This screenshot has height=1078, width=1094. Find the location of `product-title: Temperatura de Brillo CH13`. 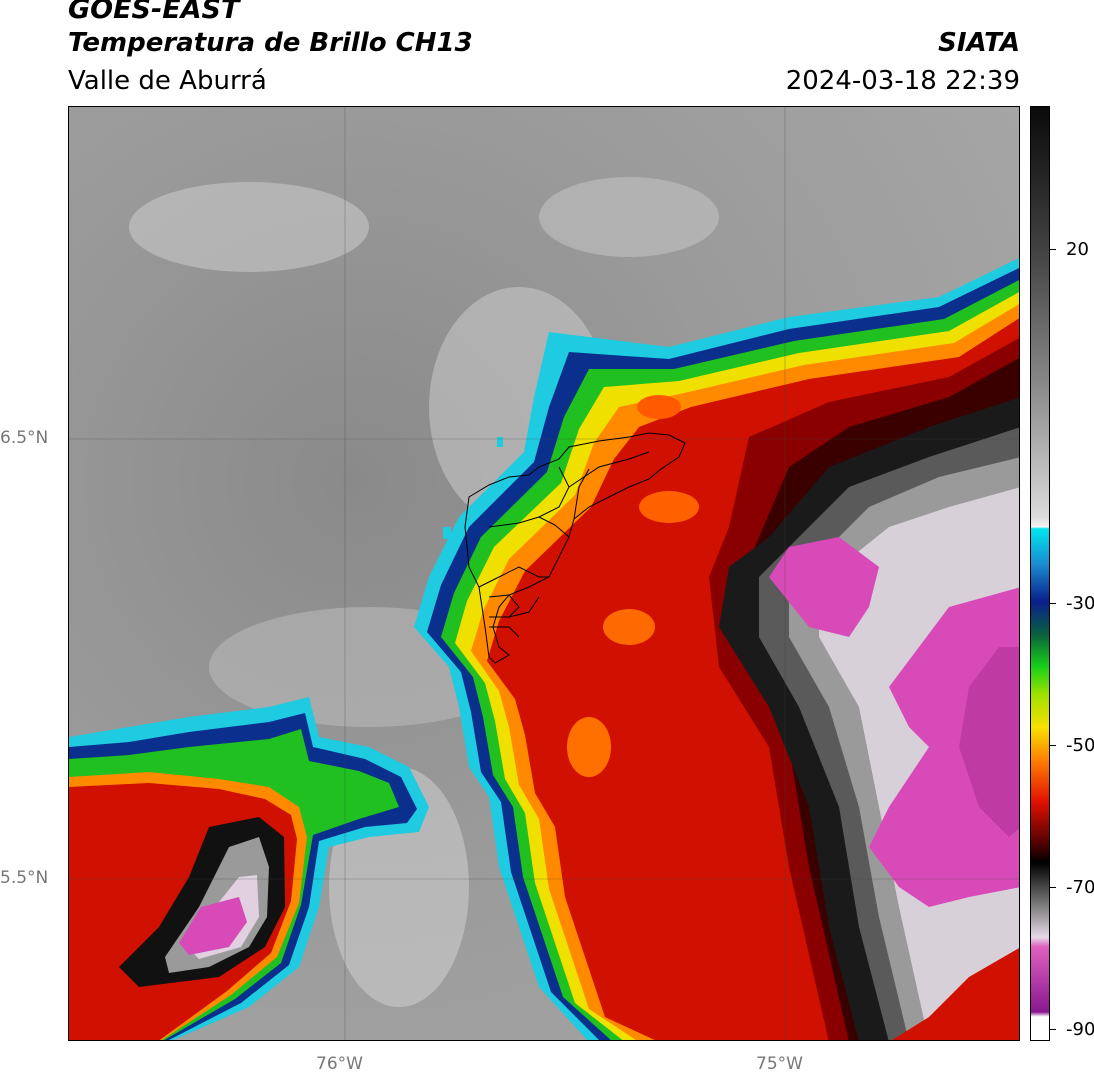

product-title: Temperatura de Brillo CH13 is located at coordinates (270, 43).